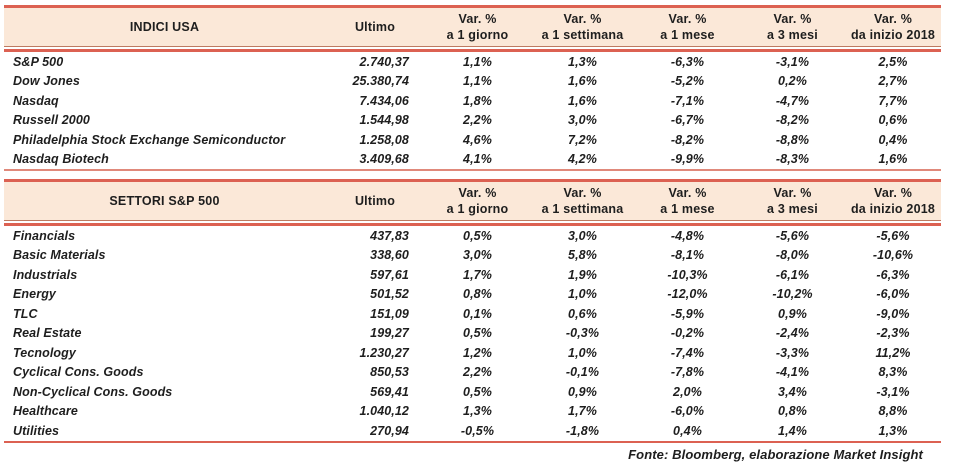 The width and height of the screenshot is (959, 470). What do you see at coordinates (687, 391) in the screenshot?
I see `var-value: 2,0%` at bounding box center [687, 391].